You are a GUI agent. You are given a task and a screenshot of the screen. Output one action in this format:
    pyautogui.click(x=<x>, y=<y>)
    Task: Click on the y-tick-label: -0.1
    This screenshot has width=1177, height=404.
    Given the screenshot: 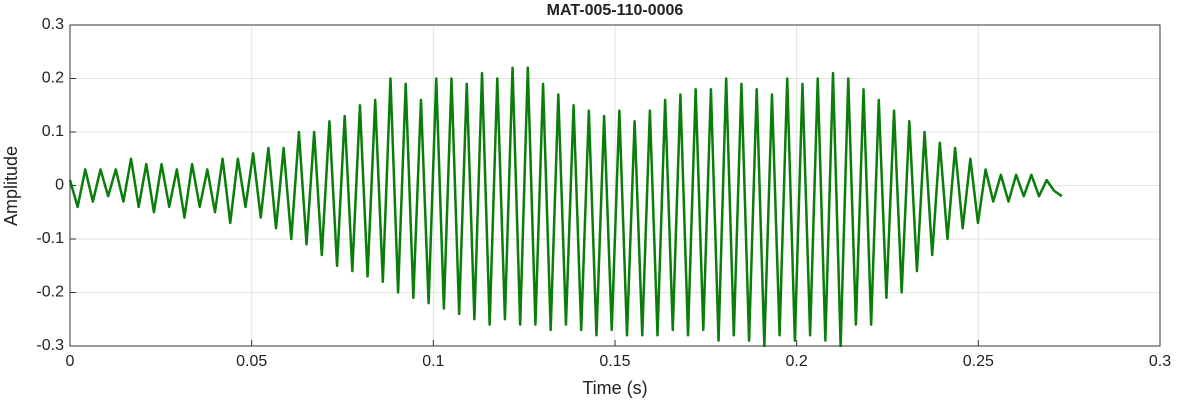 What is the action you would take?
    pyautogui.click(x=50, y=238)
    